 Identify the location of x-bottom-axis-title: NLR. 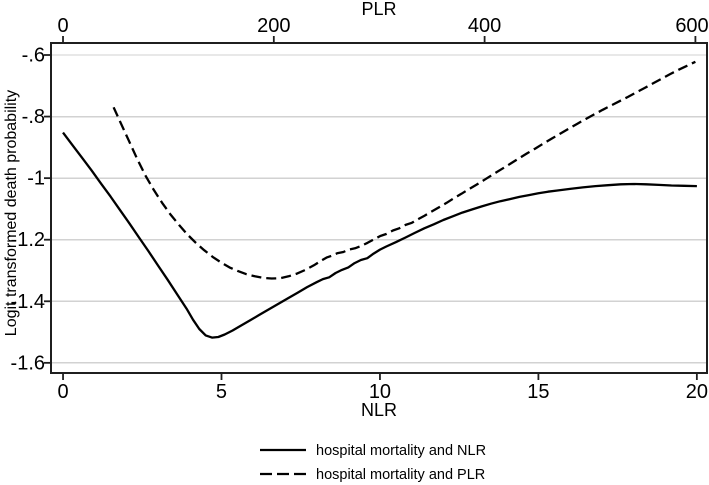
(379, 410).